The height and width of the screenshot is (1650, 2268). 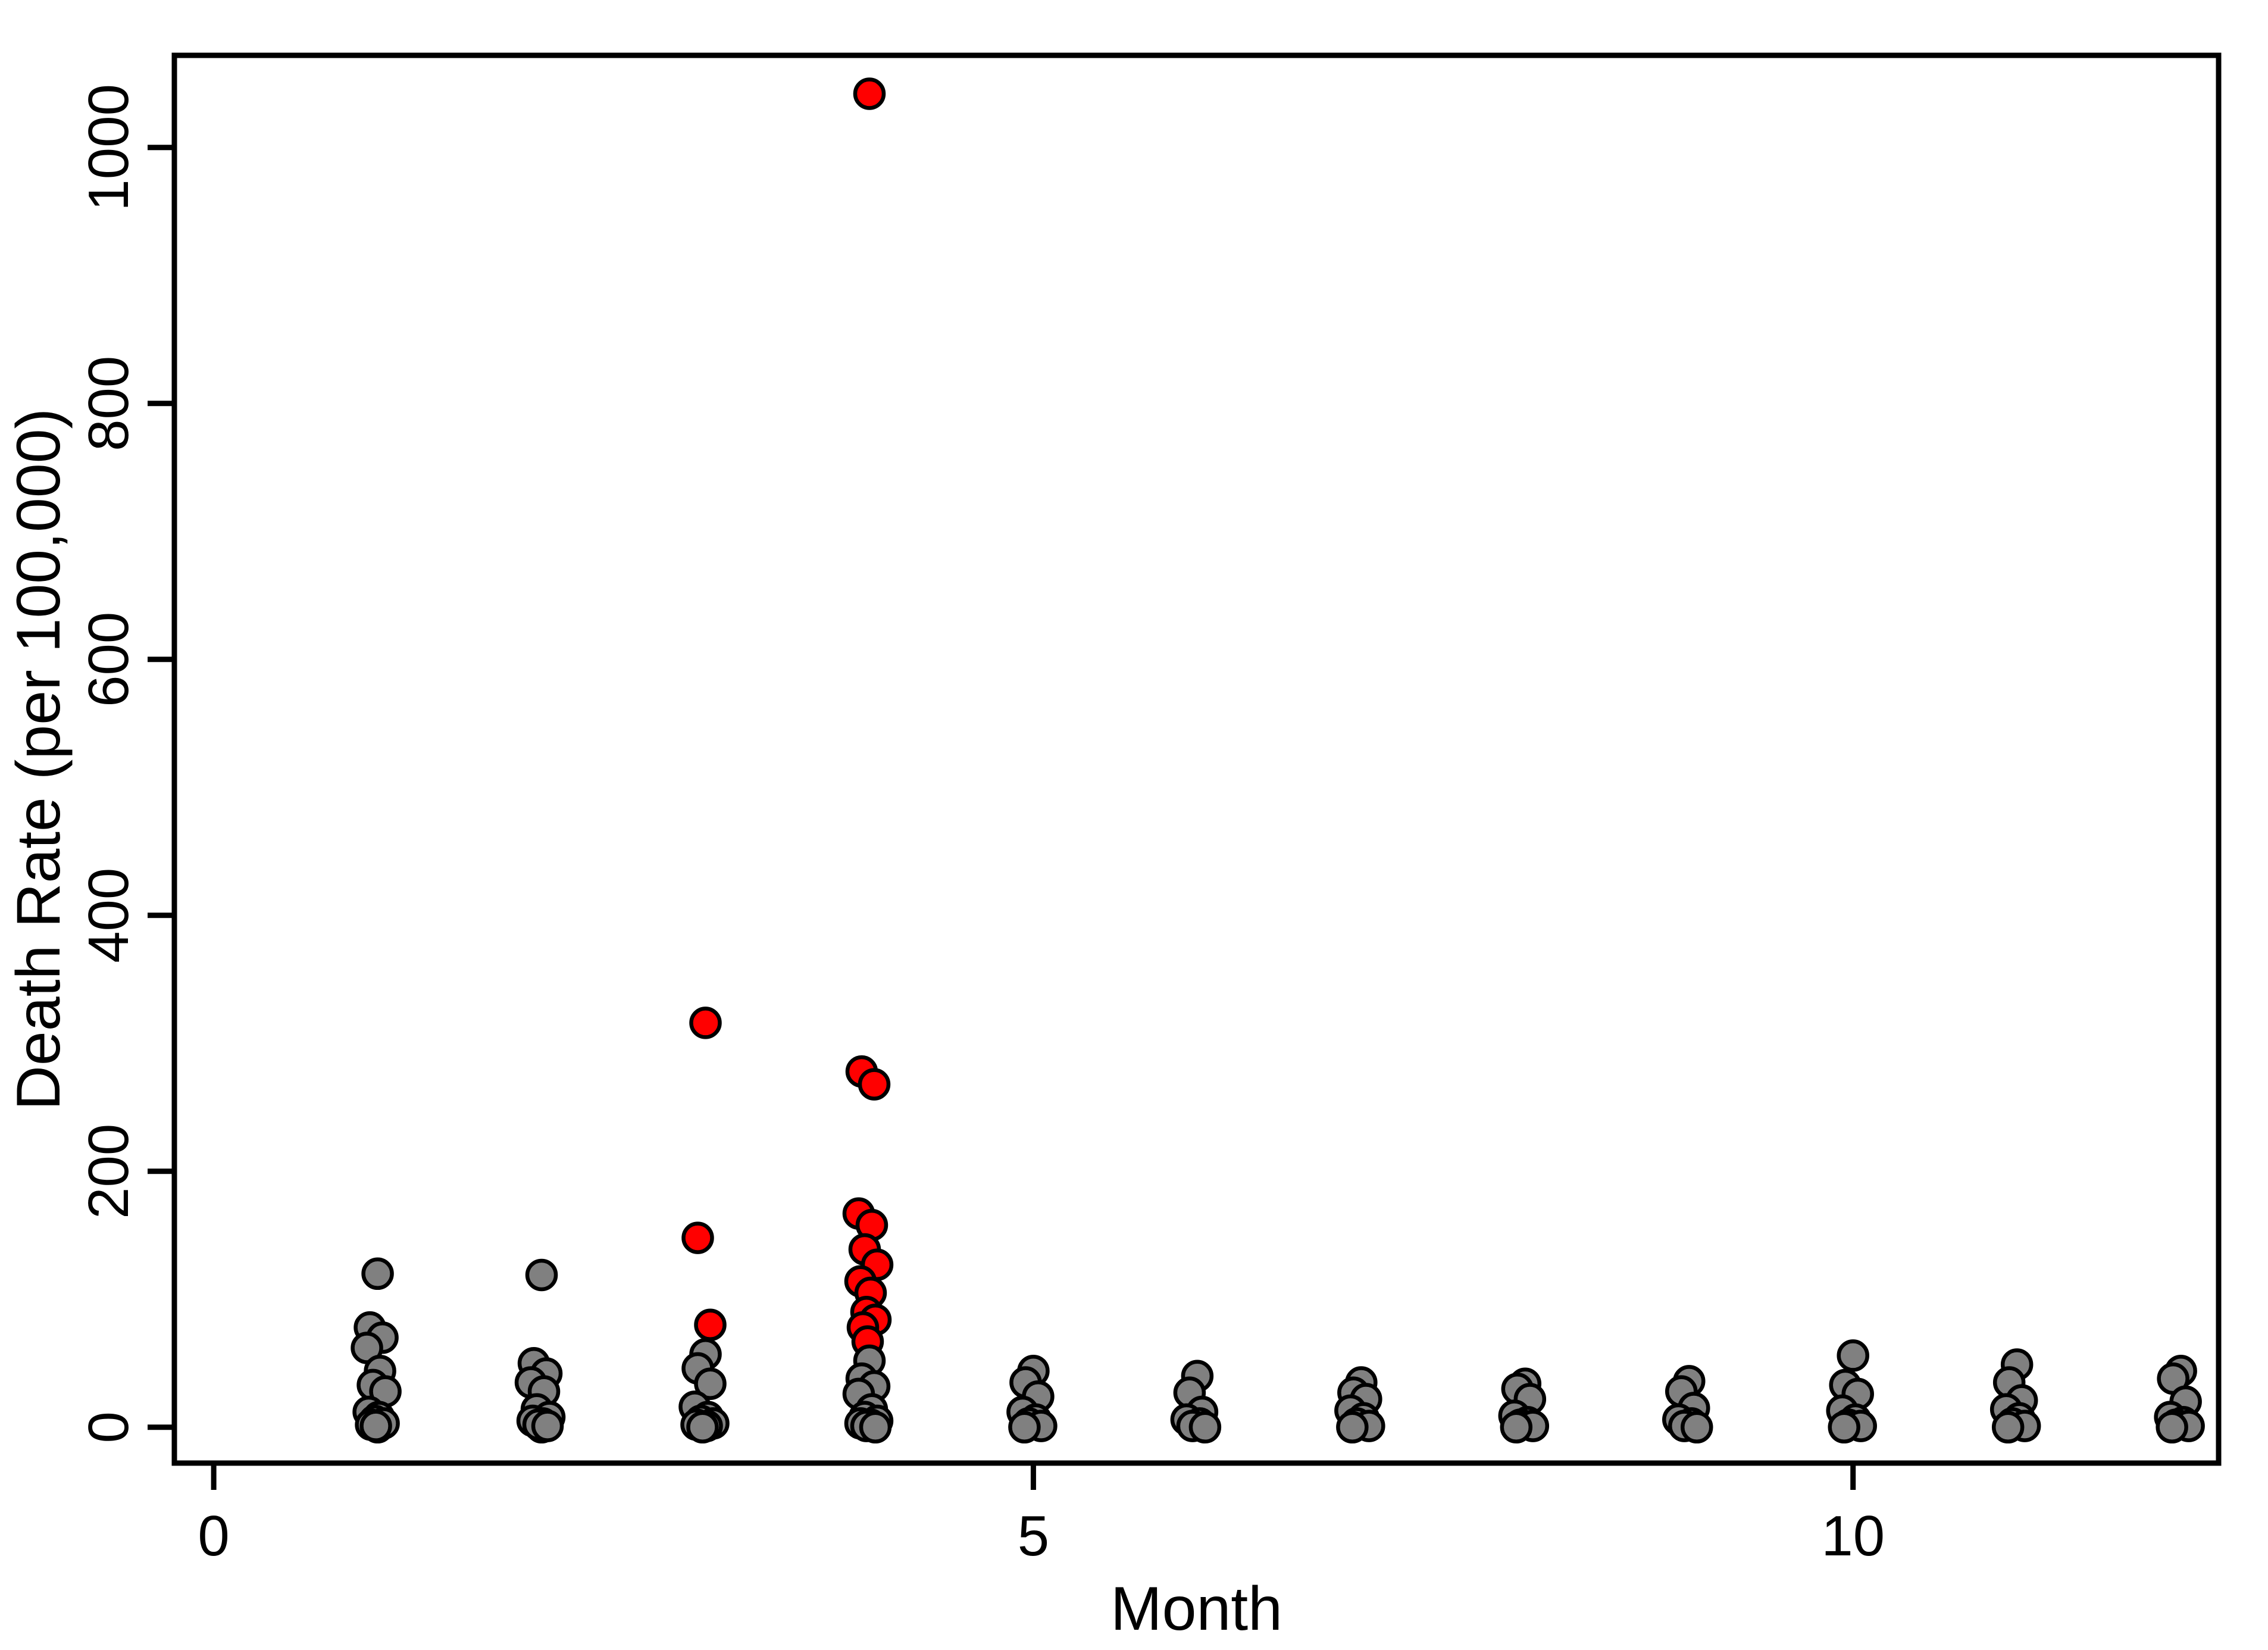 What do you see at coordinates (38, 759) in the screenshot?
I see `y-axis-title: Death Rate (per 100,000)` at bounding box center [38, 759].